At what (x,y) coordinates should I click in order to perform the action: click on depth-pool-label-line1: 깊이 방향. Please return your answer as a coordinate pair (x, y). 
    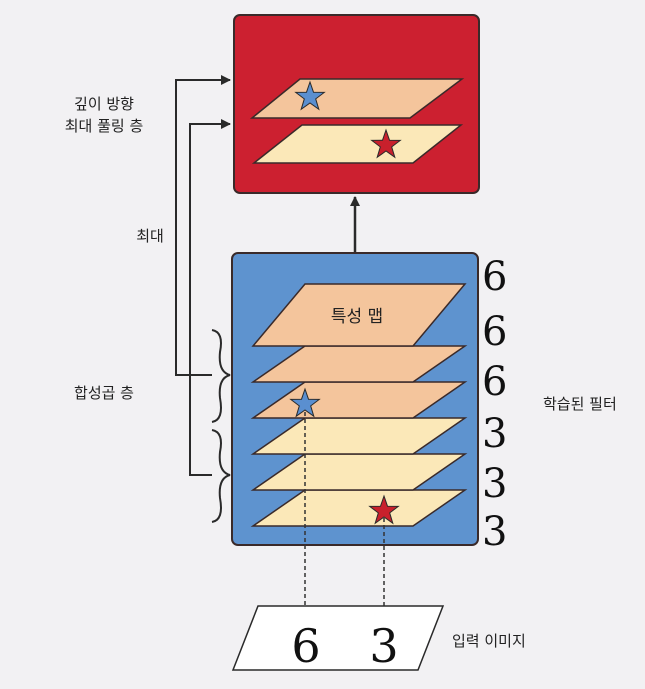
    Looking at the image, I should click on (104, 104).